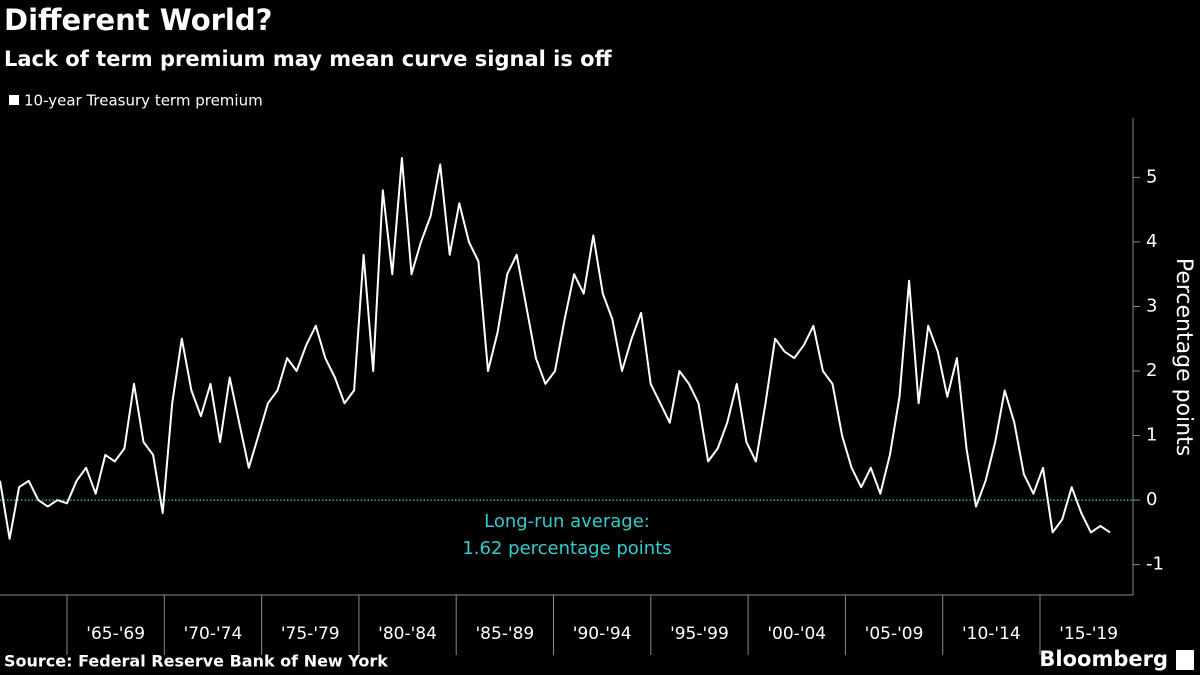 The image size is (1200, 675). I want to click on legend-swatch, so click(14, 100).